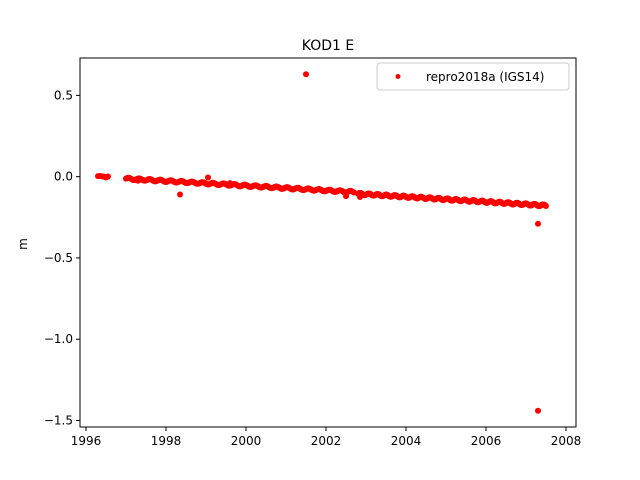 This screenshot has width=640, height=480. What do you see at coordinates (63, 177) in the screenshot?
I see `y-tick-label: 0.0` at bounding box center [63, 177].